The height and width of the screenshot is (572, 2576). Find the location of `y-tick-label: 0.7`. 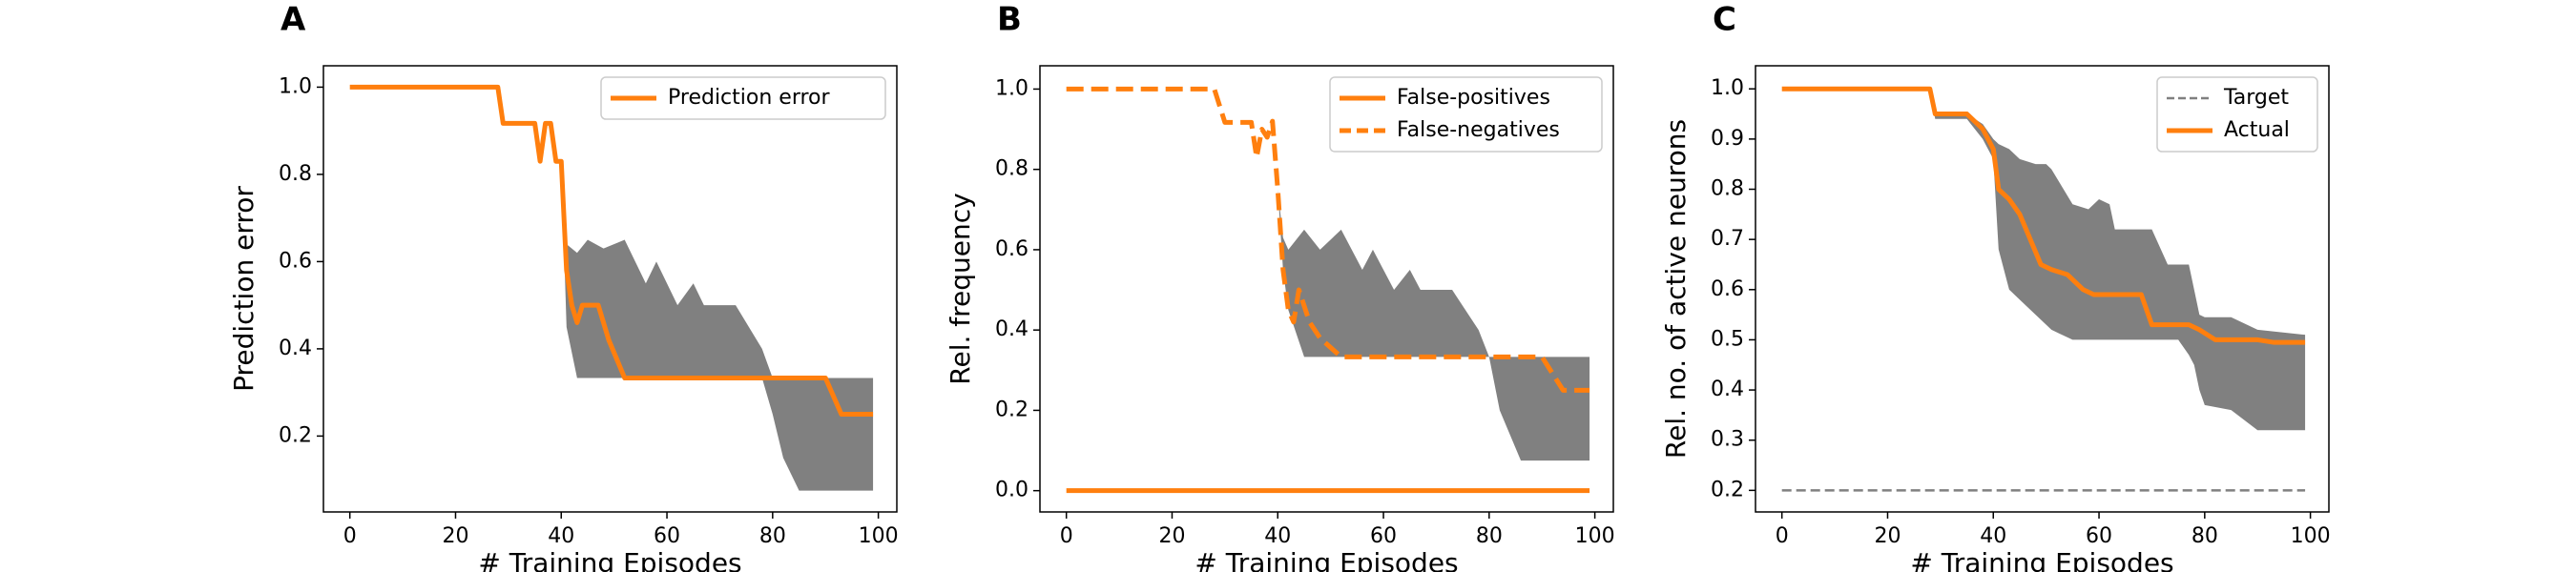

y-tick-label: 0.7 is located at coordinates (1727, 239).